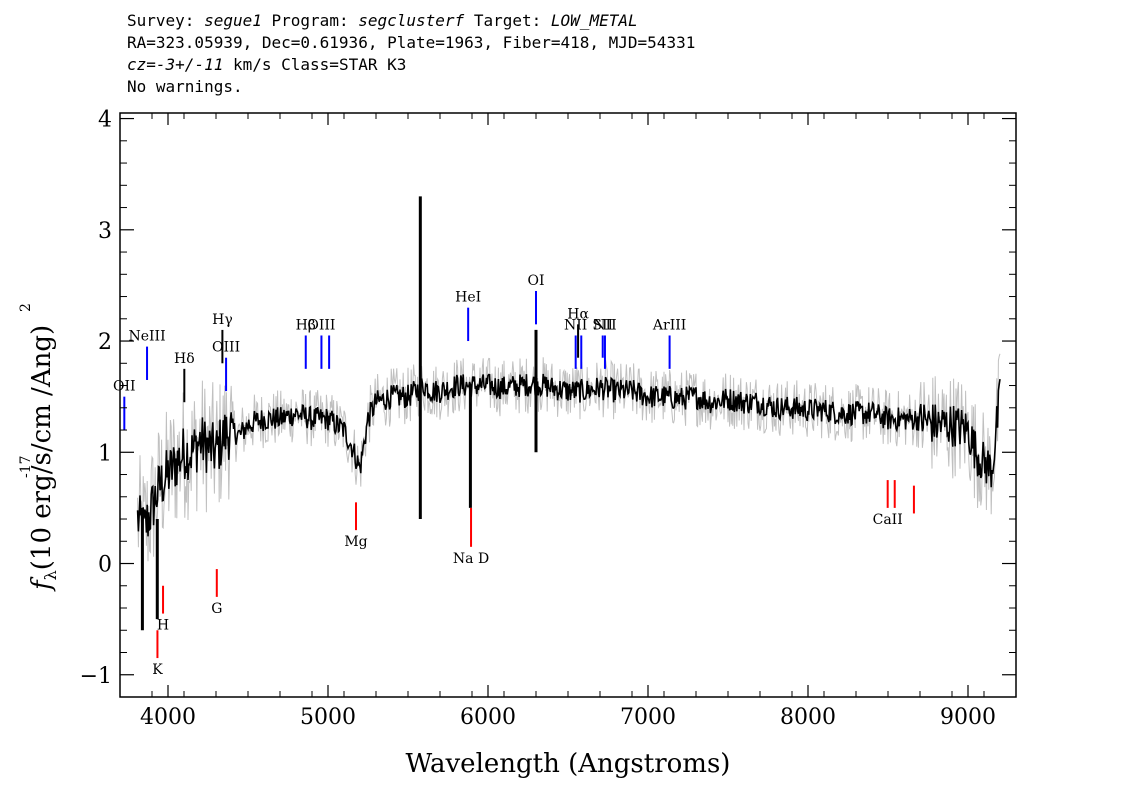  Describe the element at coordinates (50, 575) in the screenshot. I see `y-axis-label-sub: λ` at that location.